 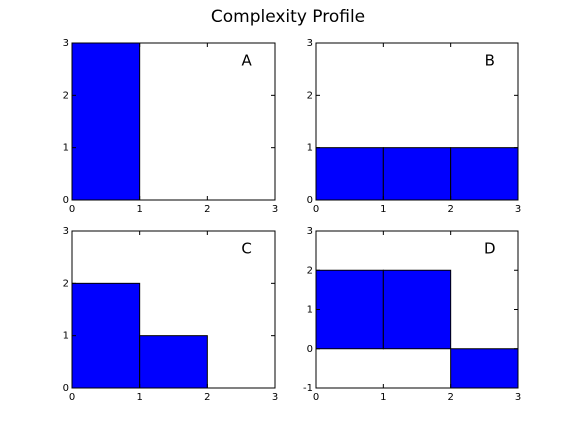 I want to click on panel-label: B, so click(x=490, y=61).